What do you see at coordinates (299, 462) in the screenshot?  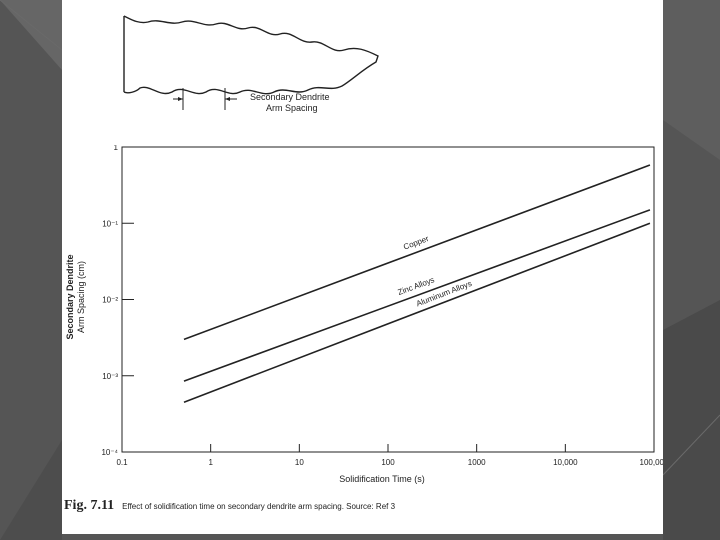 I see `x-tick-label: 10` at bounding box center [299, 462].